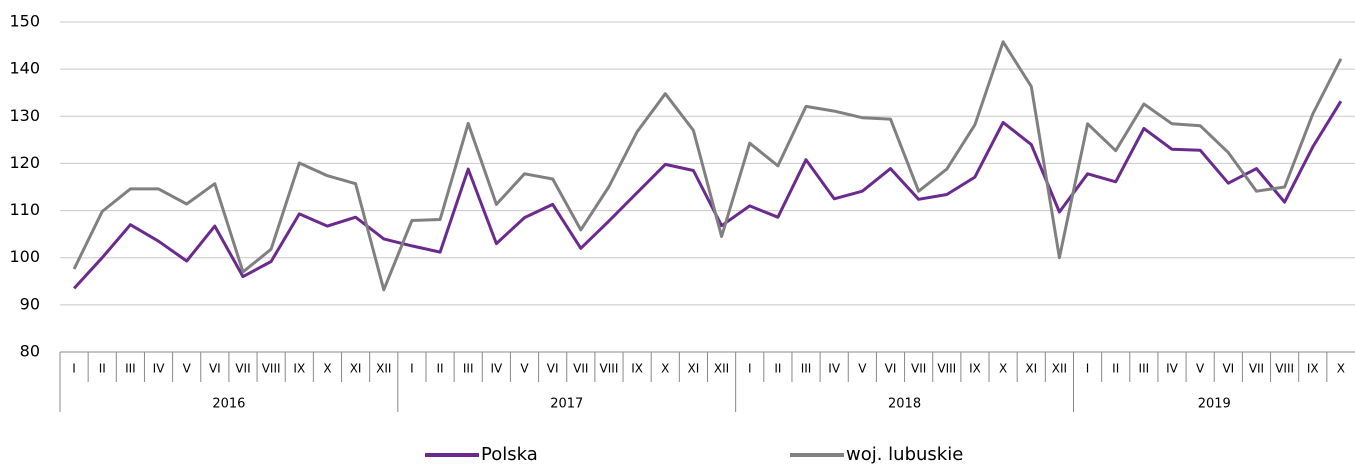 Image resolution: width=1355 pixels, height=466 pixels. What do you see at coordinates (509, 454) in the screenshot?
I see `legend-label: Polska` at bounding box center [509, 454].